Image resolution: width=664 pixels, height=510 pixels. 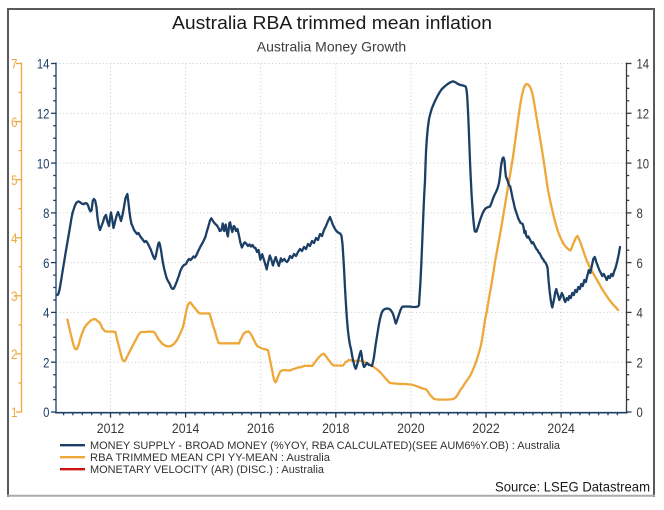 What do you see at coordinates (185, 428) in the screenshot?
I see `svg-text: 2014` at bounding box center [185, 428].